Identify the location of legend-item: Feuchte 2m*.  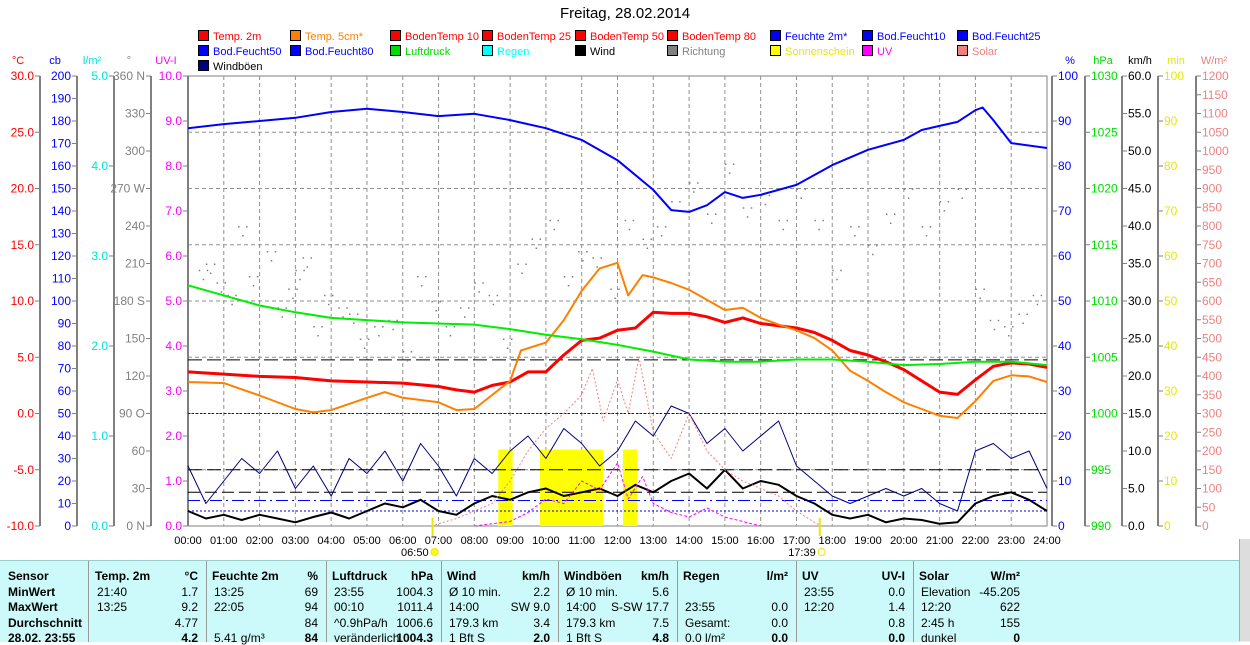
(808, 36).